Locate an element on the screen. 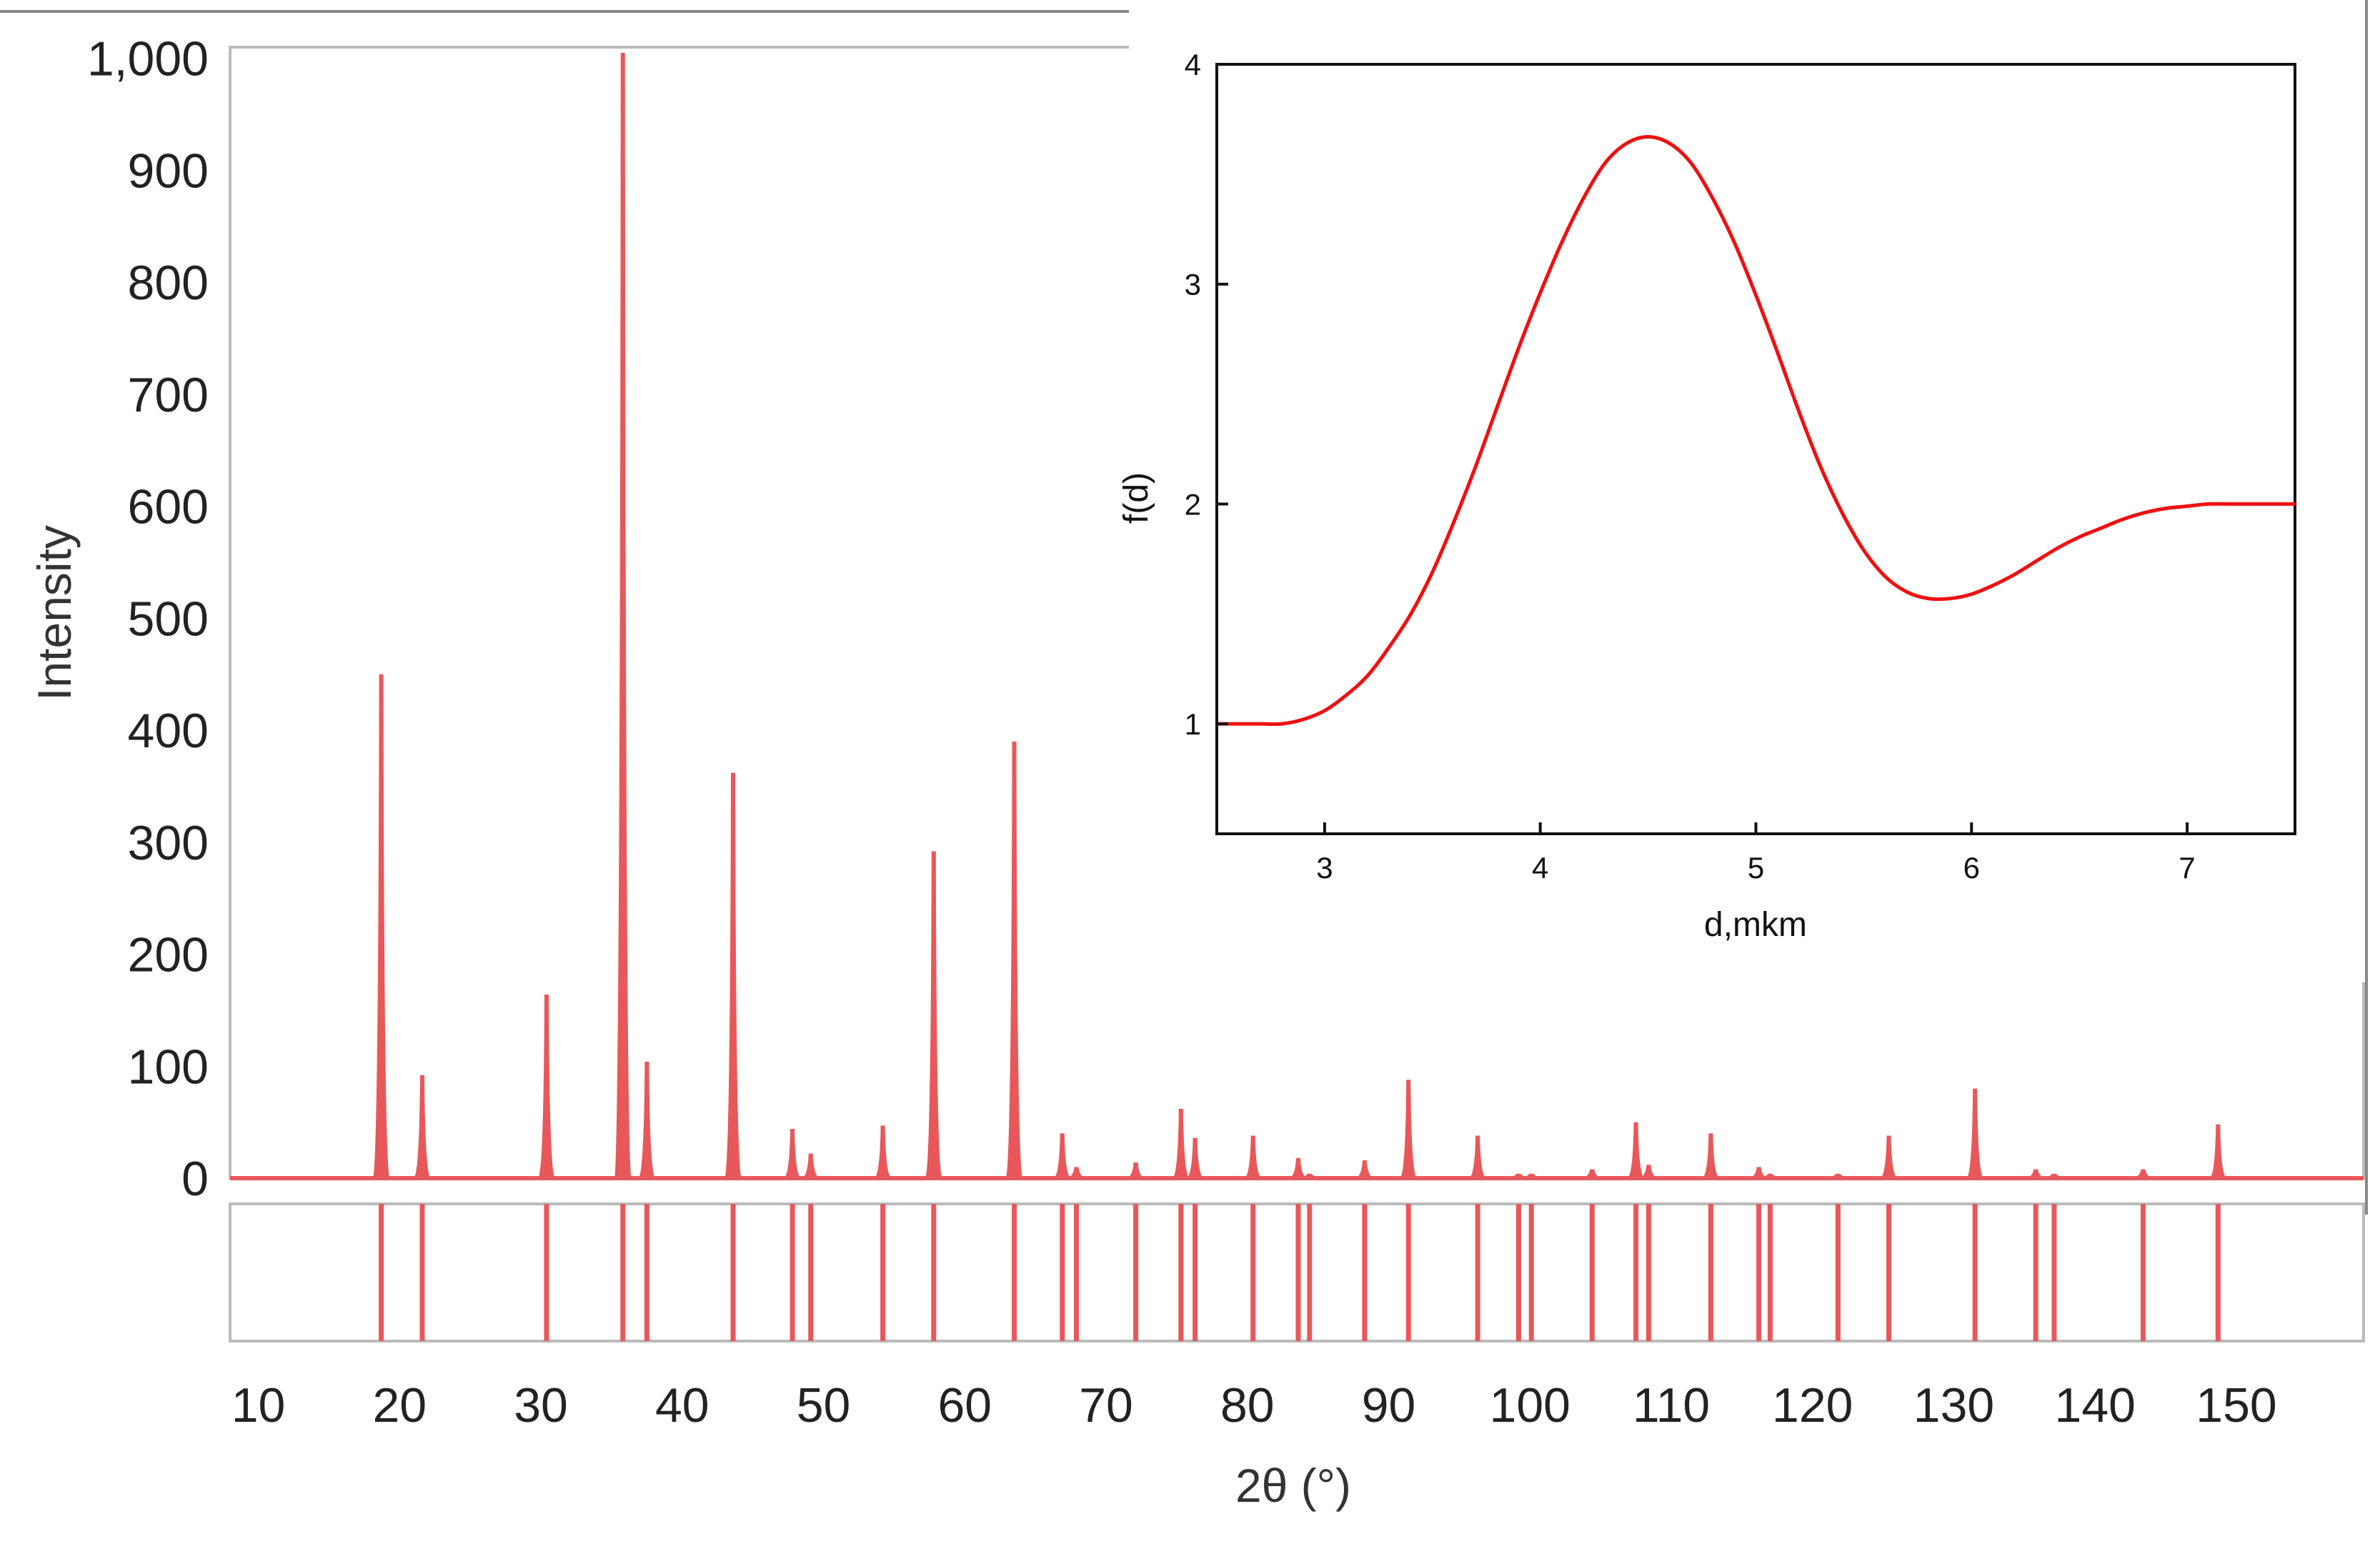 The width and height of the screenshot is (2380, 1549). xrd-x-axis-label: 2θ (°) is located at coordinates (1293, 1485).